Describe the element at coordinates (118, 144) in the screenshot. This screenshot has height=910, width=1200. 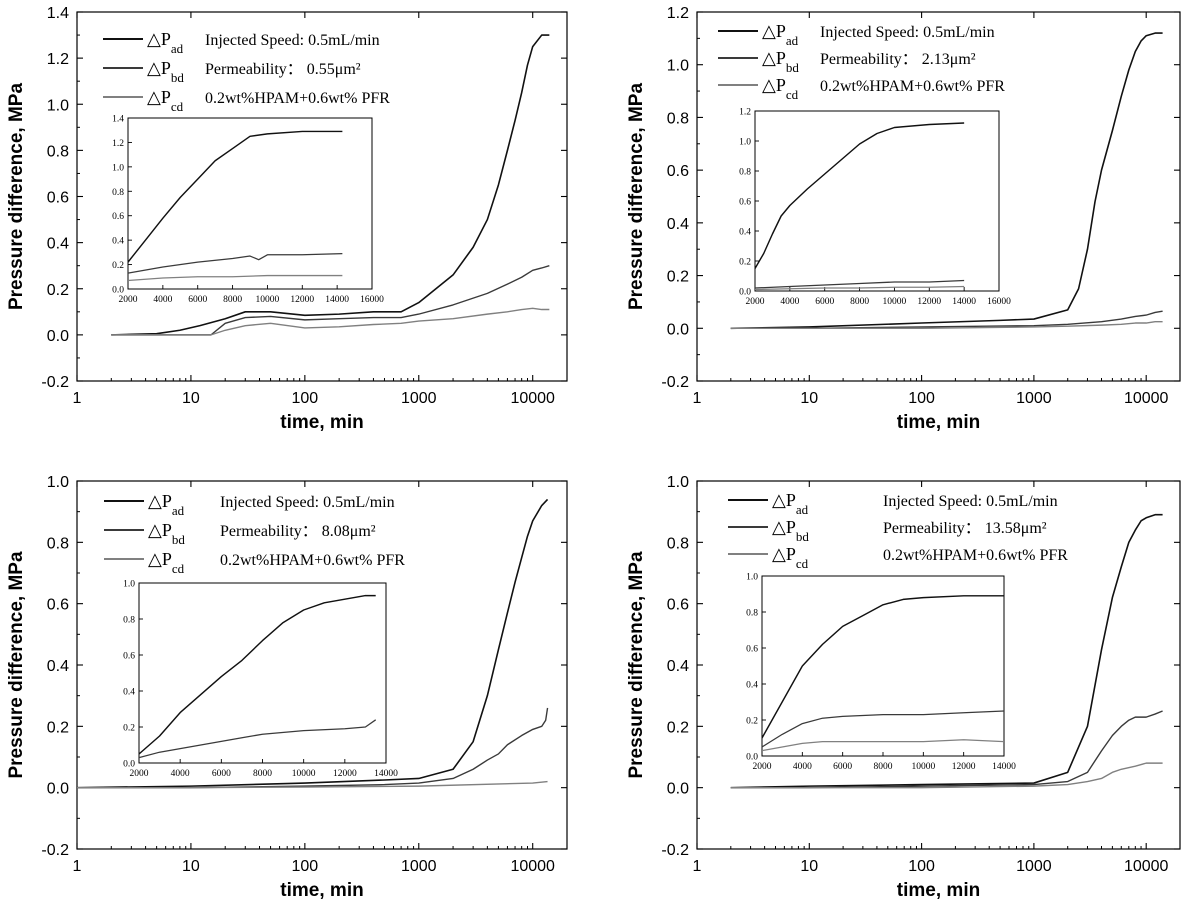
I see `inset-y-tick-label: 1.2` at that location.